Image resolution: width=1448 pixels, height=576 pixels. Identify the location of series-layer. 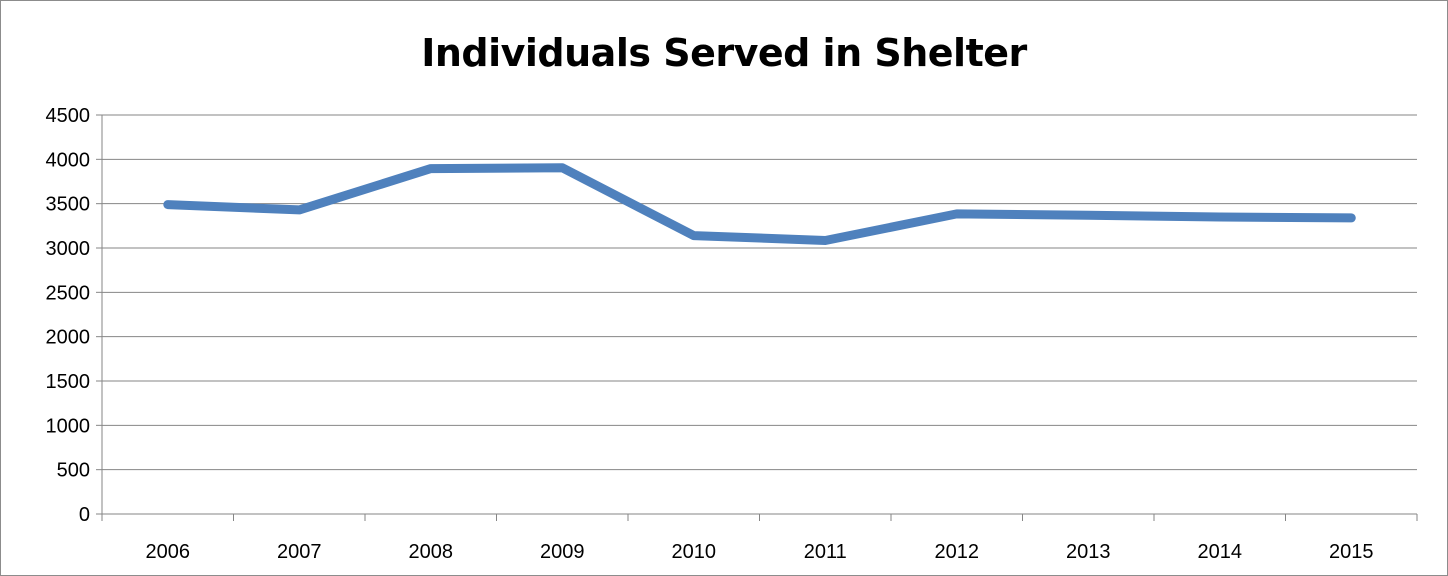
(759, 204).